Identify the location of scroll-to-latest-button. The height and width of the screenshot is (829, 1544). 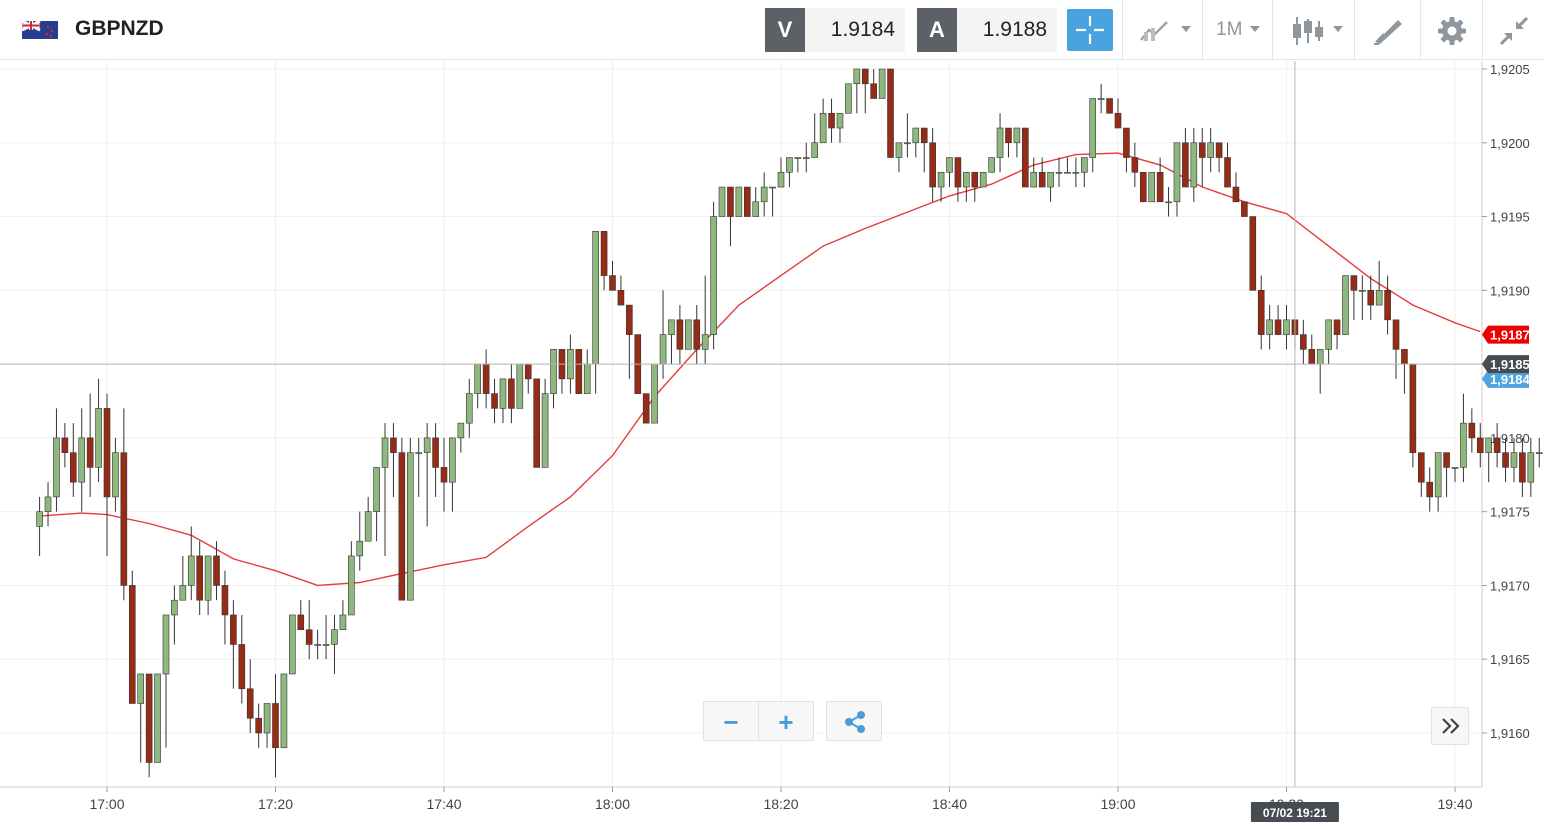
(1450, 726).